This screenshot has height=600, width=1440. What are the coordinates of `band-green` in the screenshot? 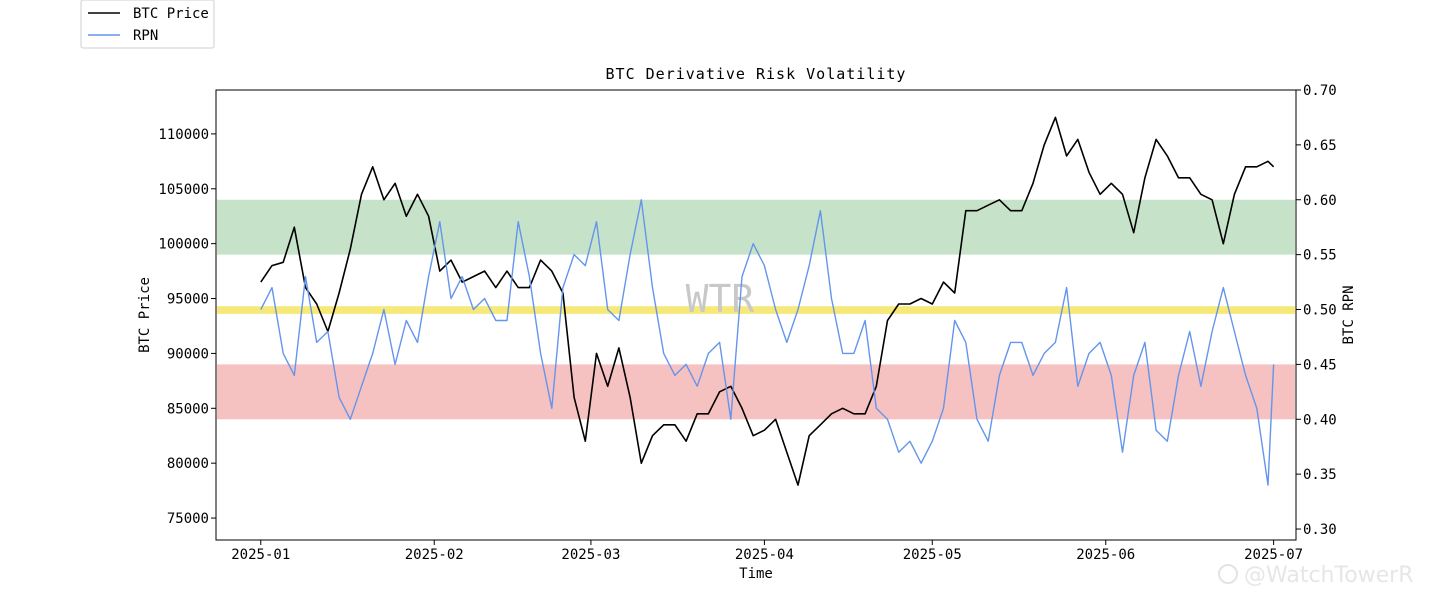 It's located at (756, 227).